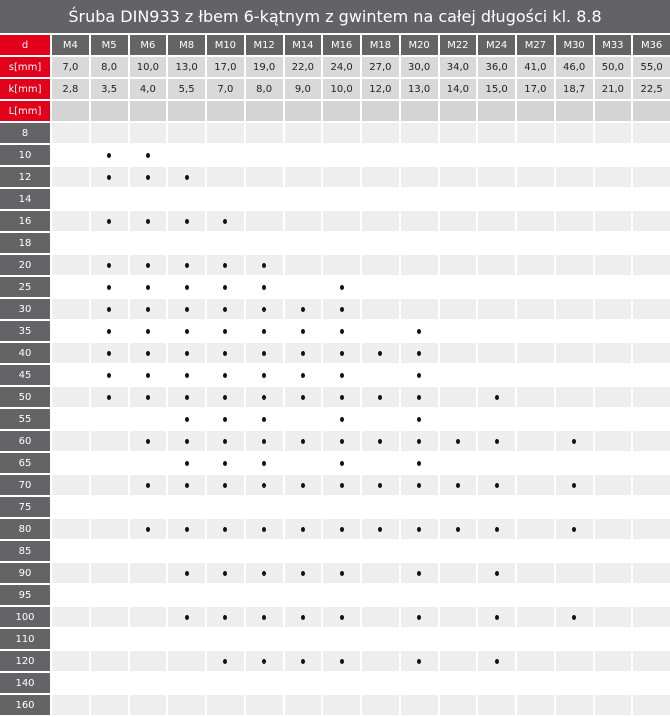 Image resolution: width=670 pixels, height=717 pixels. What do you see at coordinates (25, 177) in the screenshot?
I see `length-label: 12` at bounding box center [25, 177].